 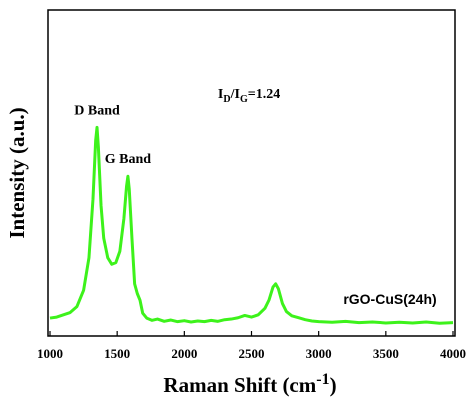 What do you see at coordinates (322, 379) in the screenshot?
I see `x-label-sup: -1` at bounding box center [322, 379].